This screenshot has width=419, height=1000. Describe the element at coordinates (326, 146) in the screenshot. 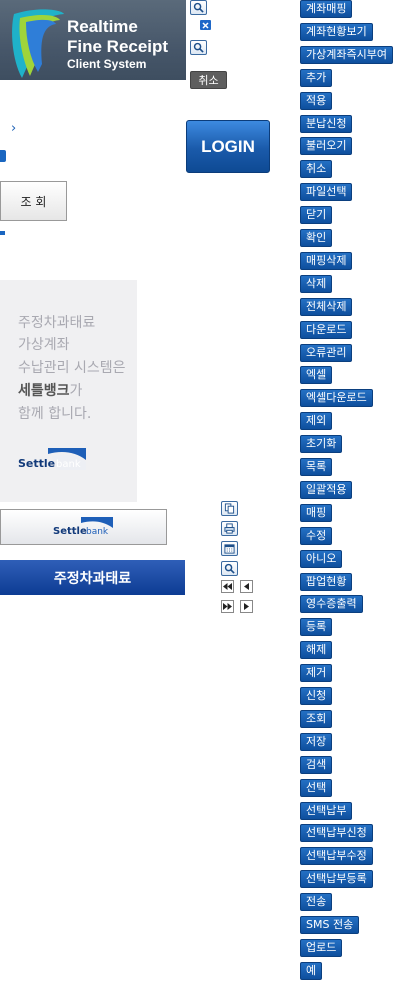

I see `action-button: 불러오기` at that location.